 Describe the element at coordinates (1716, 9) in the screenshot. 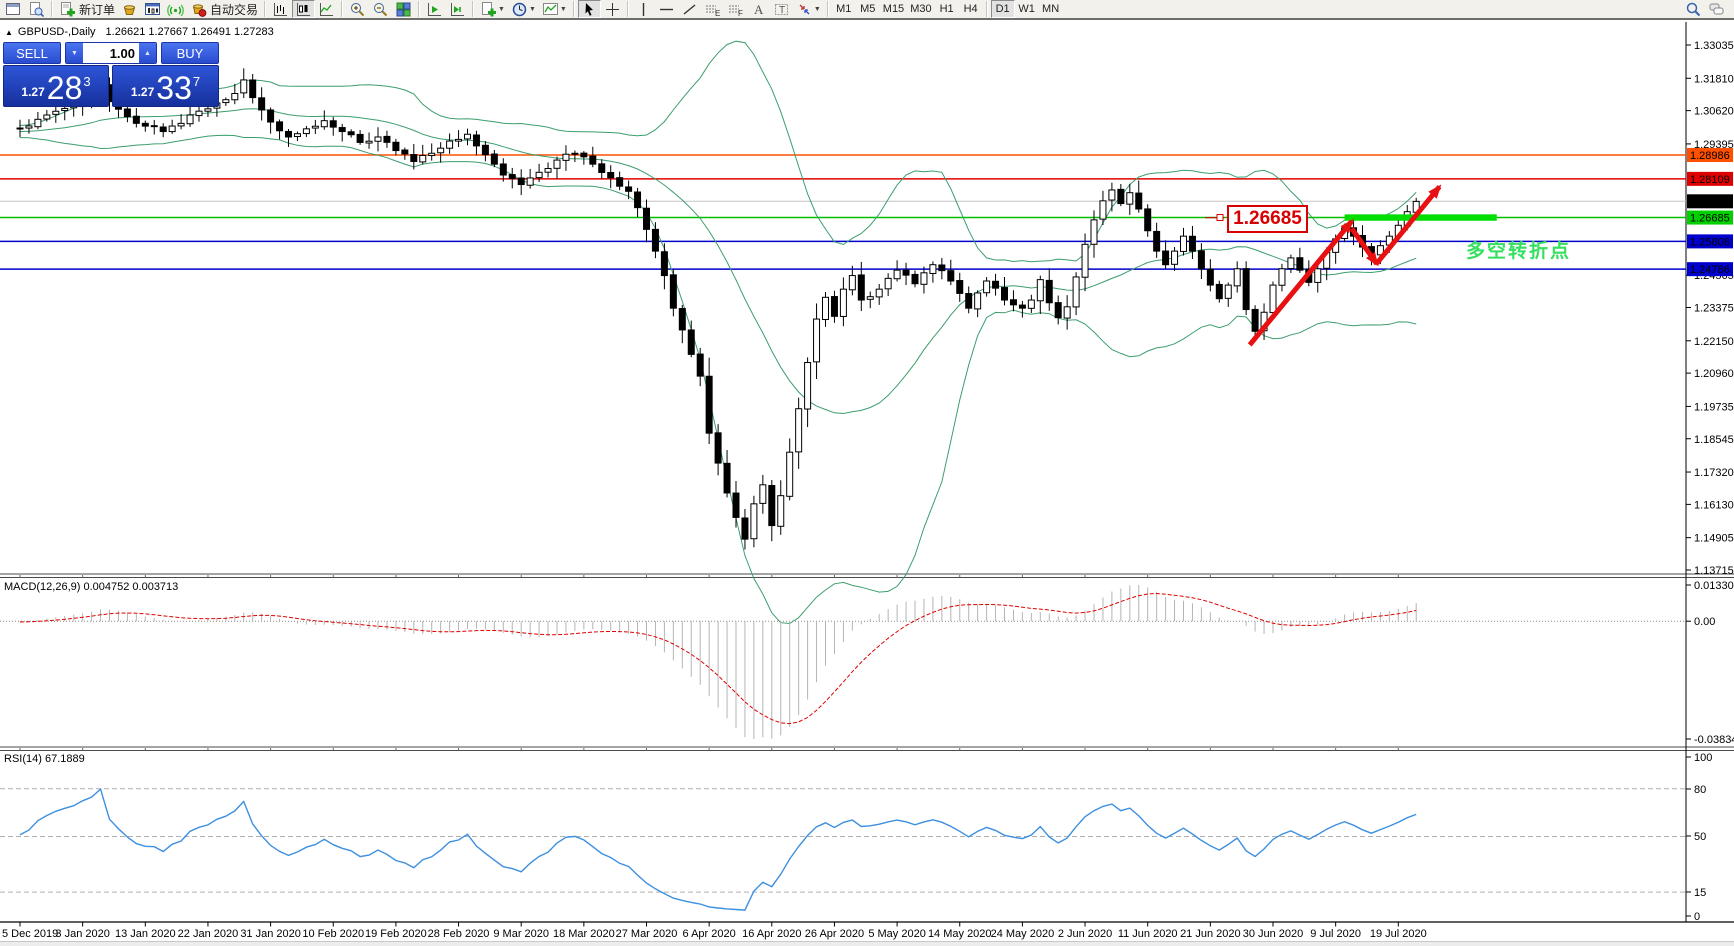

I see `chat-icon` at that location.